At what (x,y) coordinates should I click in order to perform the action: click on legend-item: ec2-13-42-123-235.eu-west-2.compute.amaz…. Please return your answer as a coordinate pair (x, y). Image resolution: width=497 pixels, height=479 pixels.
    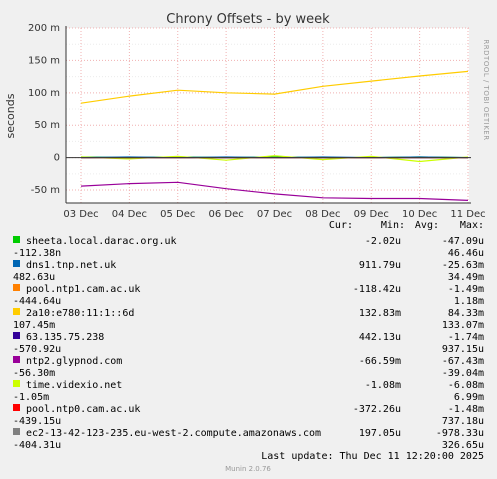
    Looking at the image, I should click on (248, 439).